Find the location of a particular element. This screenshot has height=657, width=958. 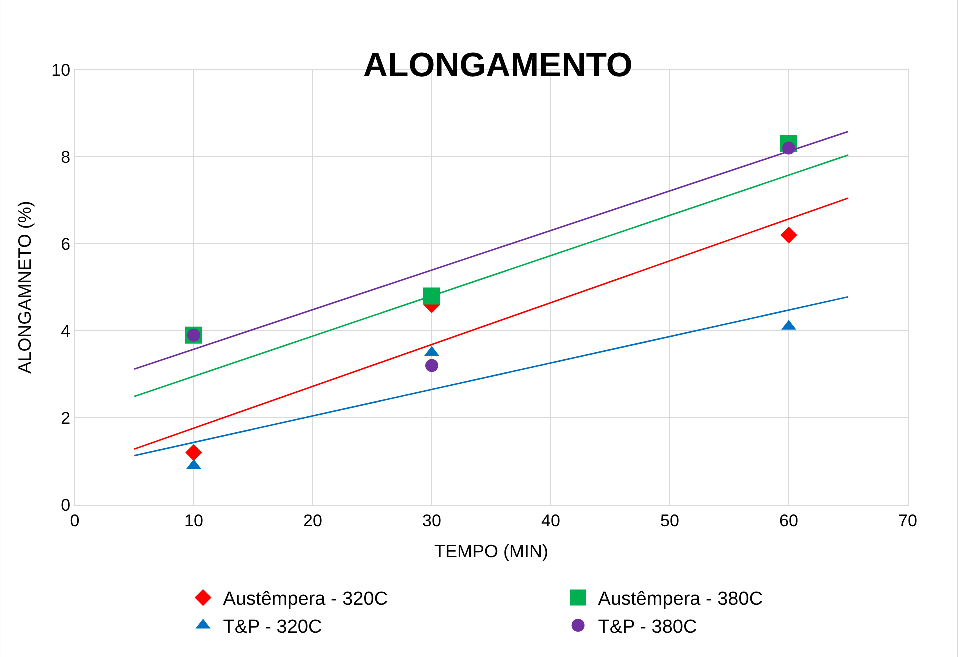

x-tick-label: 20 is located at coordinates (313, 520).